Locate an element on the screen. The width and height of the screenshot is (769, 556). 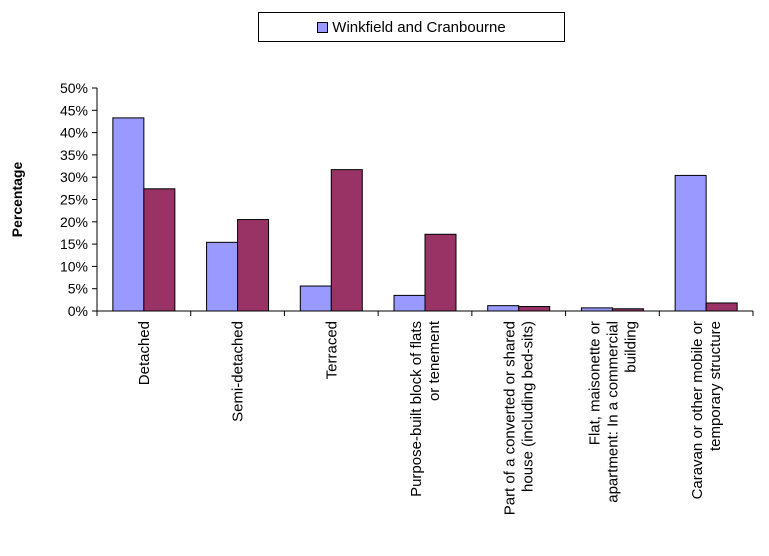
x-tick-label-1: Detached is located at coordinates (144, 353).